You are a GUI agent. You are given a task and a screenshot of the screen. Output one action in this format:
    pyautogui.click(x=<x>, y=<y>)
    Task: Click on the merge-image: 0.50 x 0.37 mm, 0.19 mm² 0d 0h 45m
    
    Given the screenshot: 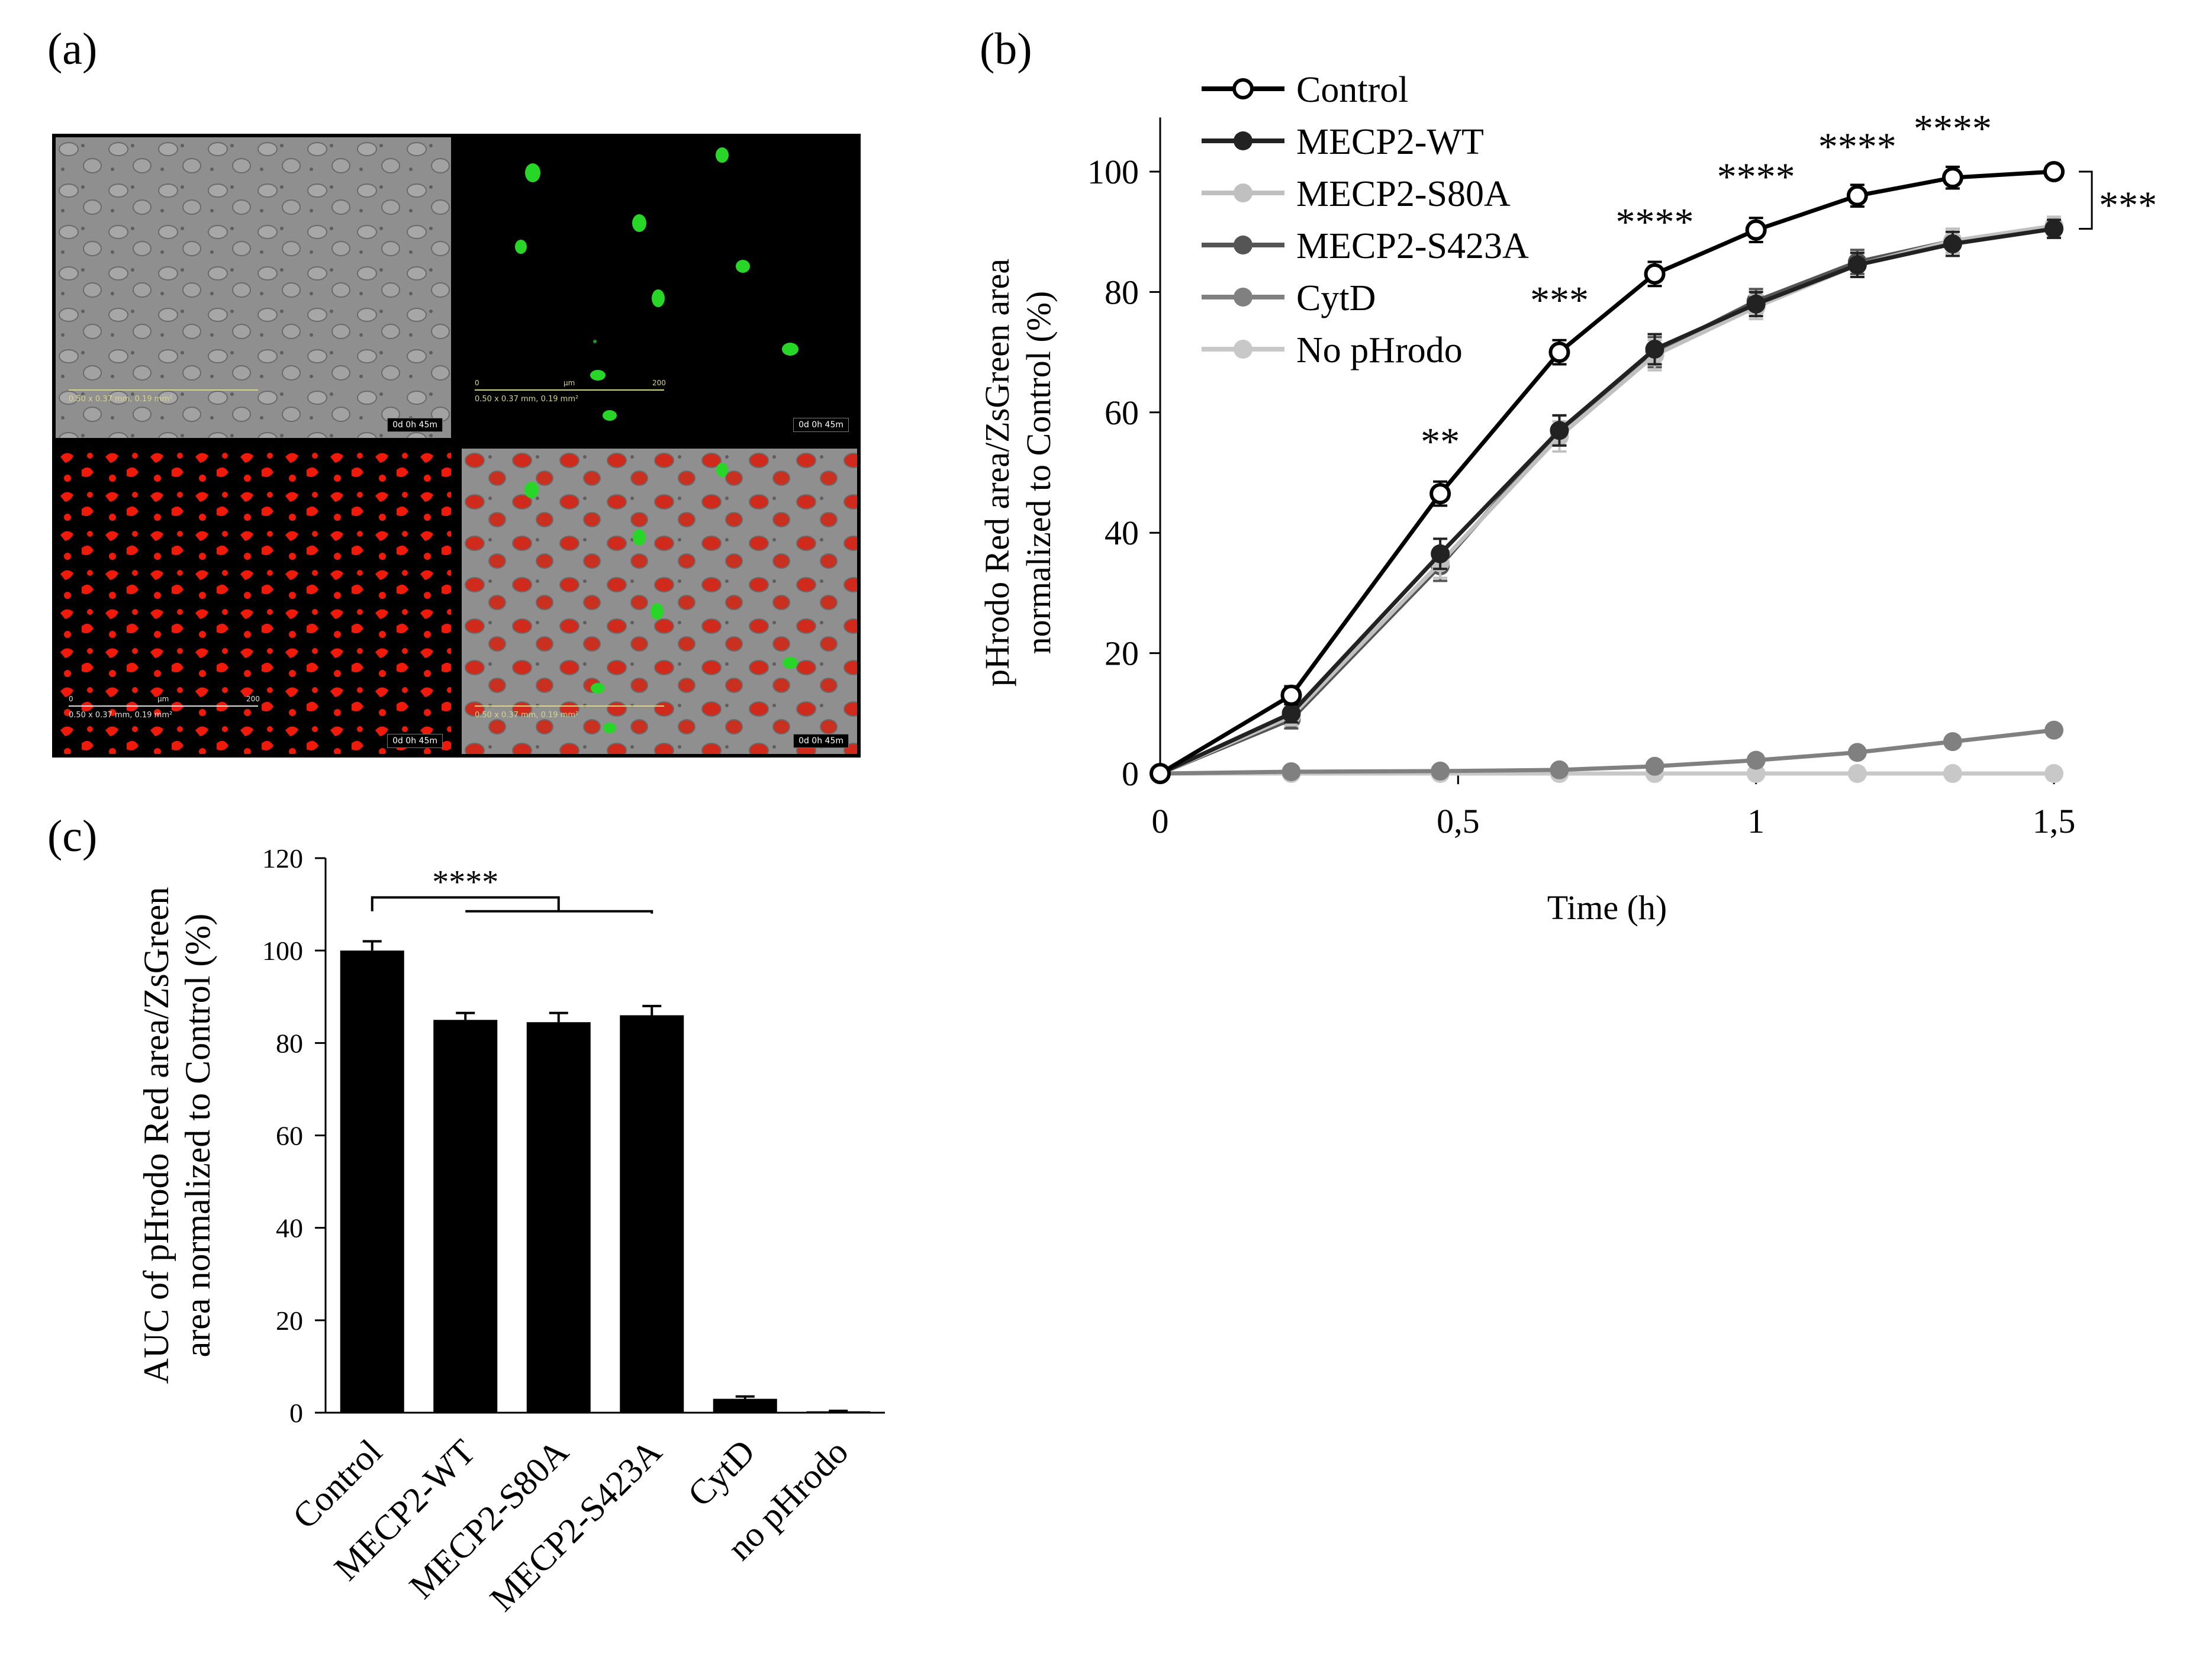 What is the action you would take?
    pyautogui.click(x=659, y=601)
    